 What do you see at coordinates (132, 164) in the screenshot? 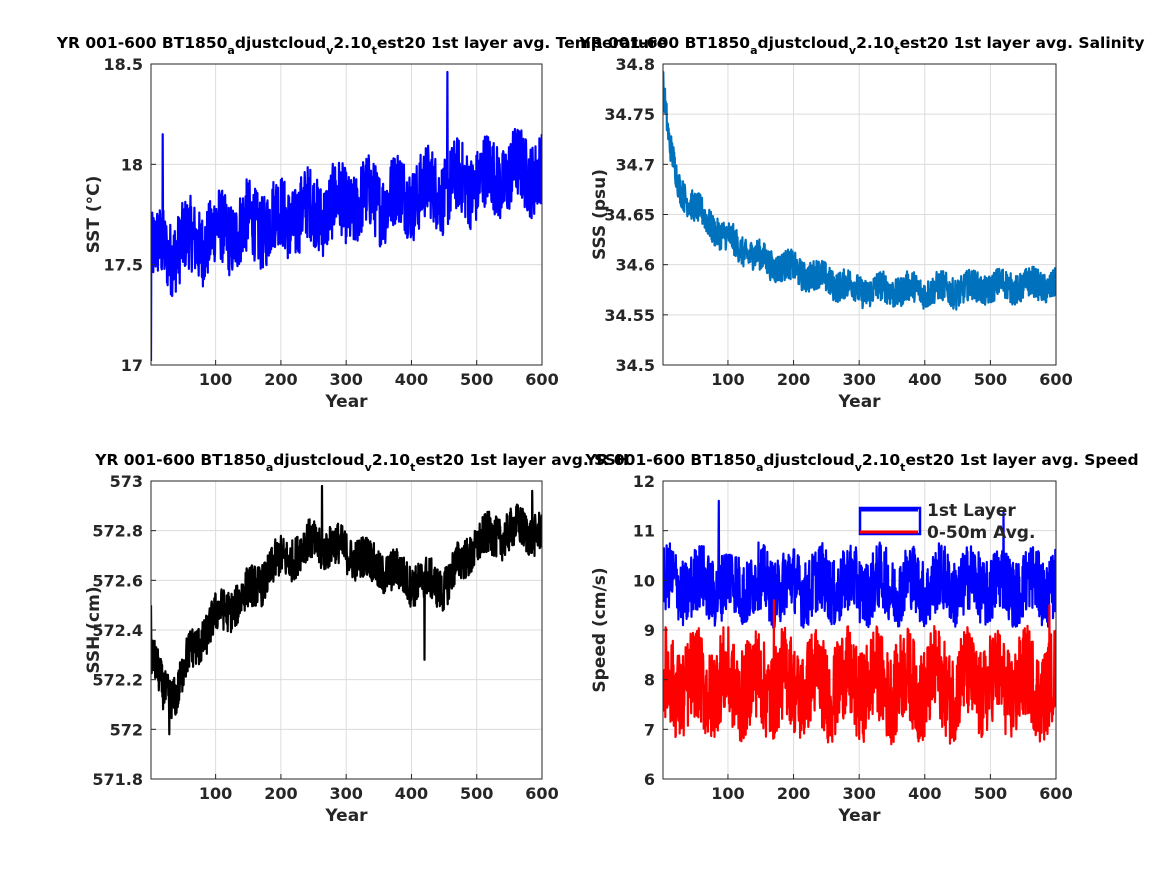
I see `y-tick-label: 18` at bounding box center [132, 164].